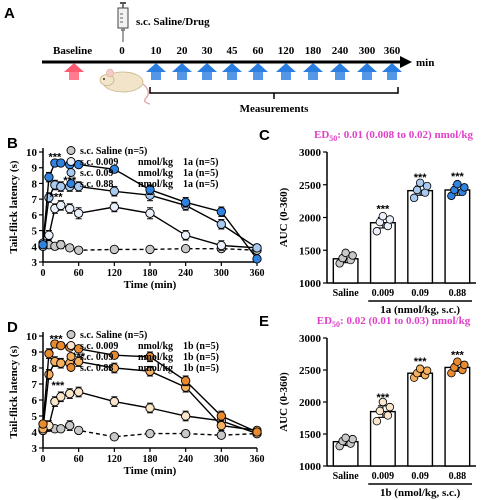 Image resolution: width=482 pixels, height=500 pixels. What do you see at coordinates (233, 51) in the screenshot?
I see `timepoint-label: 45` at bounding box center [233, 51].